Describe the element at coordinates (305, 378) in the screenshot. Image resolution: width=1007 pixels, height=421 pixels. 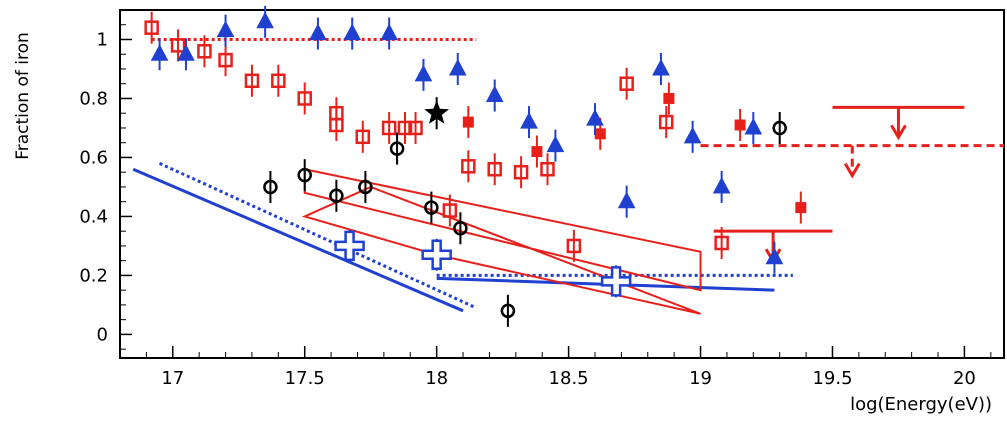
I see `x-tick-label: 17.5` at that location.